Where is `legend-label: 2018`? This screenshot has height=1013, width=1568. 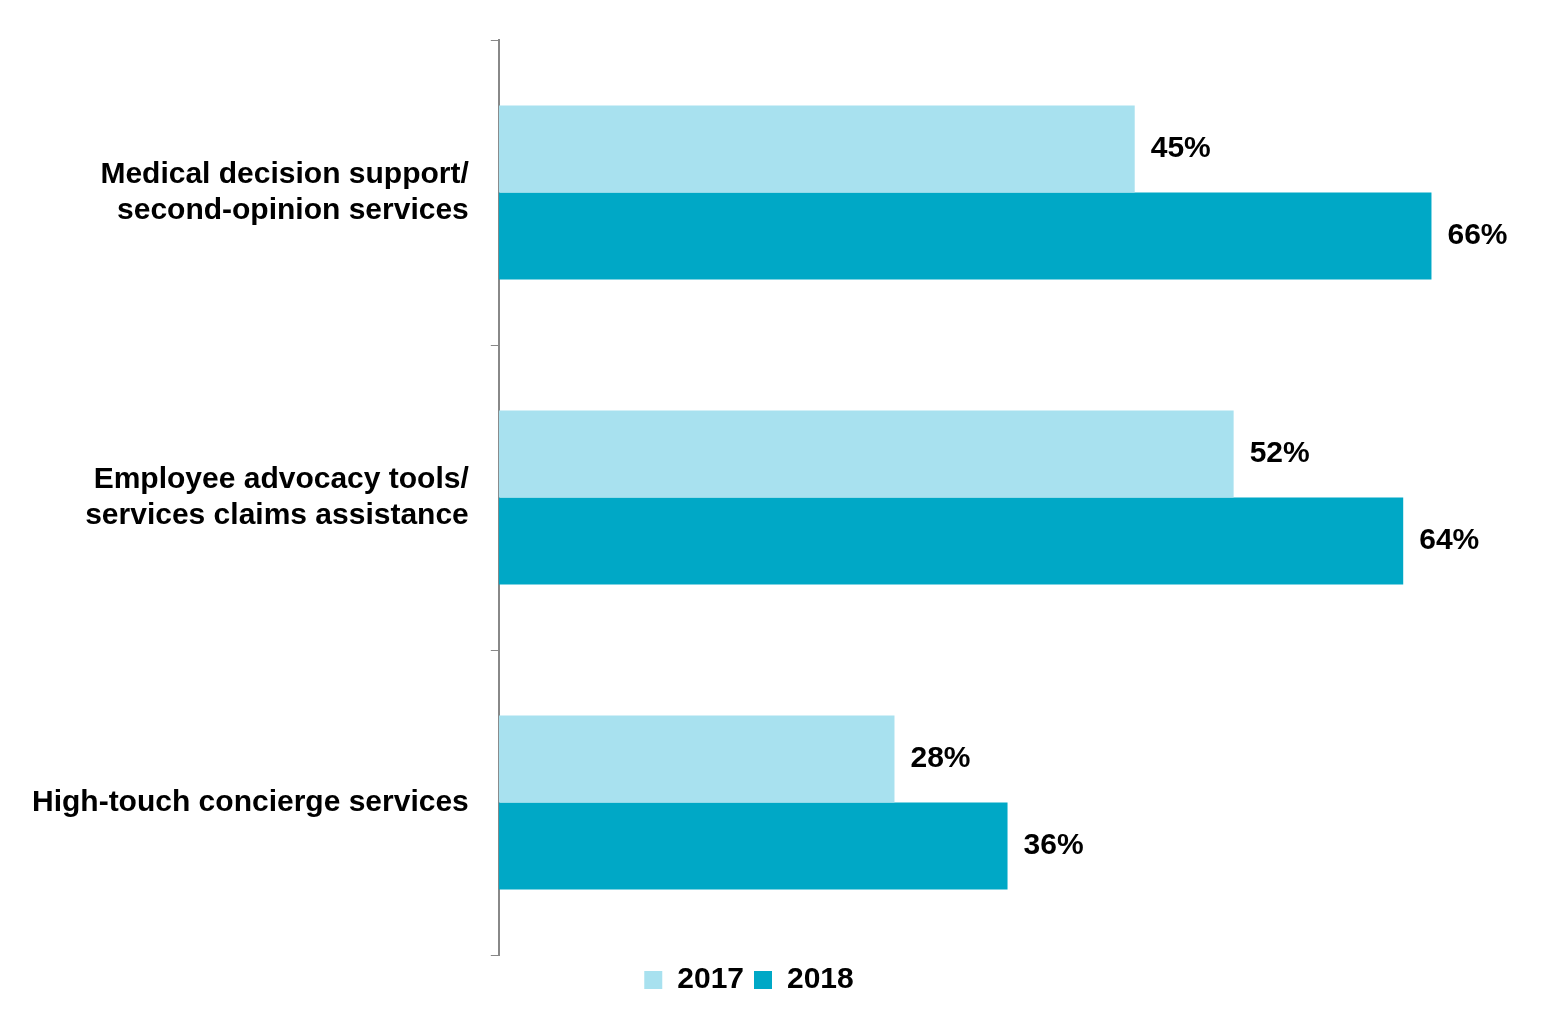
legend-label: 2018 is located at coordinates (820, 978).